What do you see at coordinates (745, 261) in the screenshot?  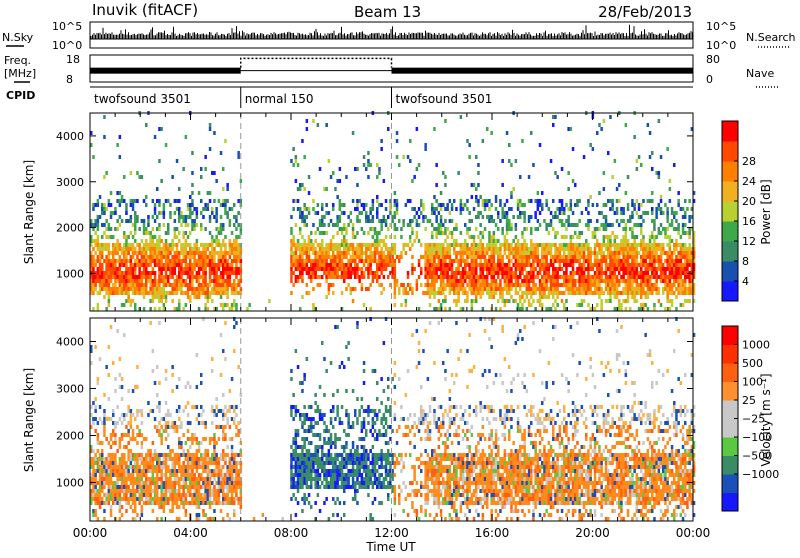 I see `colorbar-tick-label: 8` at bounding box center [745, 261].